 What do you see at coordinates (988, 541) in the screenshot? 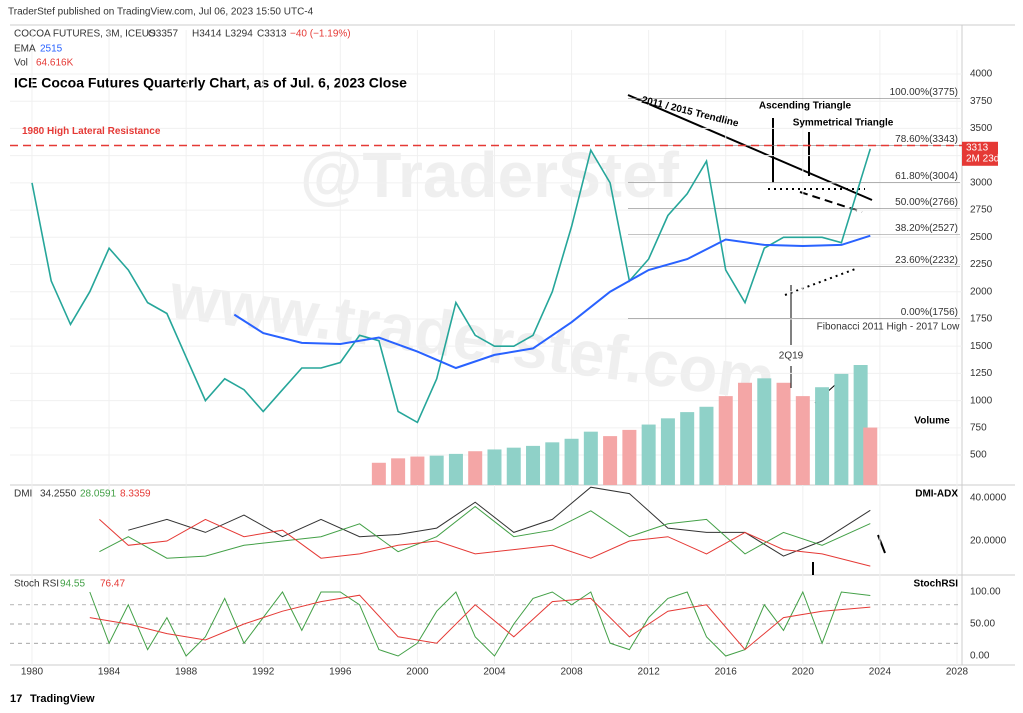
I see `y-tick-label: 20.0000` at bounding box center [988, 541].